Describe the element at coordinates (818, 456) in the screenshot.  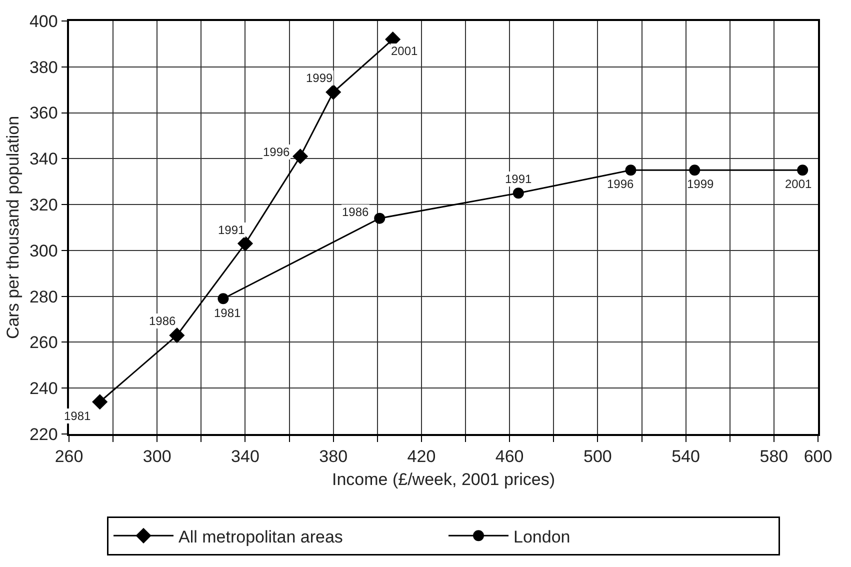
I see `x-tick-label: 600` at that location.